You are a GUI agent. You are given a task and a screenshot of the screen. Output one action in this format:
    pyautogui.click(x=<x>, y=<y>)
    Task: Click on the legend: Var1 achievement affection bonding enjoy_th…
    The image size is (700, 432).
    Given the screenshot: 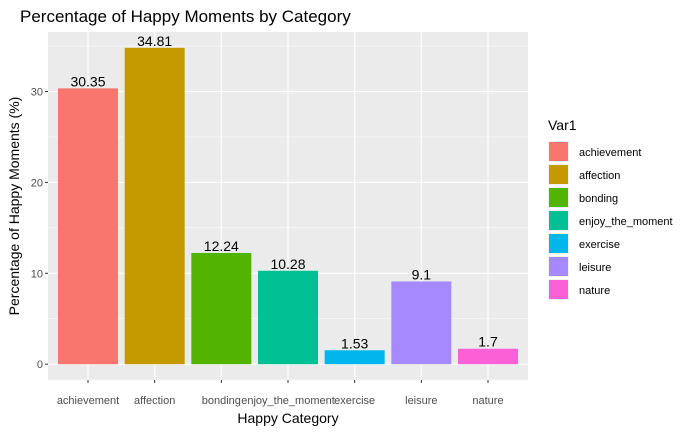 What is the action you would take?
    pyautogui.click(x=610, y=208)
    